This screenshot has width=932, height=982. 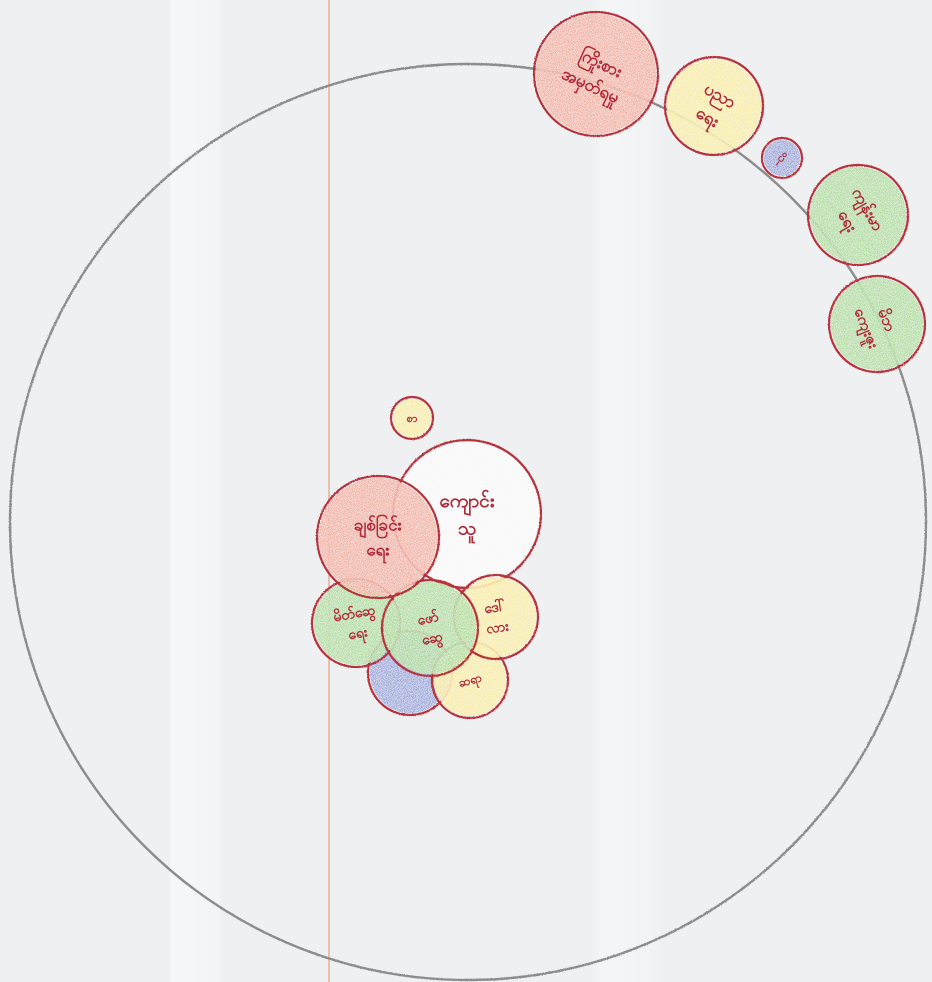 I want to click on bubble-label: သူ, so click(x=467, y=530).